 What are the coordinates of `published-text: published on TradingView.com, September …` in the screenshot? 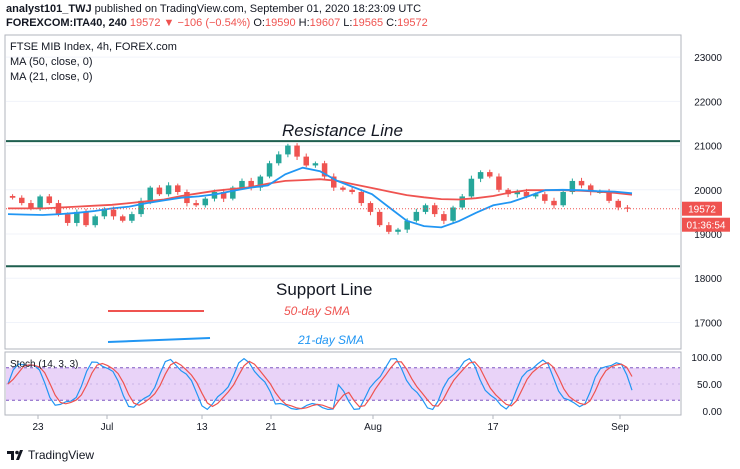 It's located at (258, 9).